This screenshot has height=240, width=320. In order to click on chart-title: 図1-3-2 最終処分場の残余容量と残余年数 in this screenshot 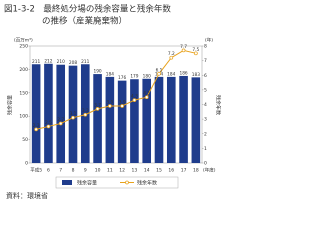, I will do `click(87, 9)`.